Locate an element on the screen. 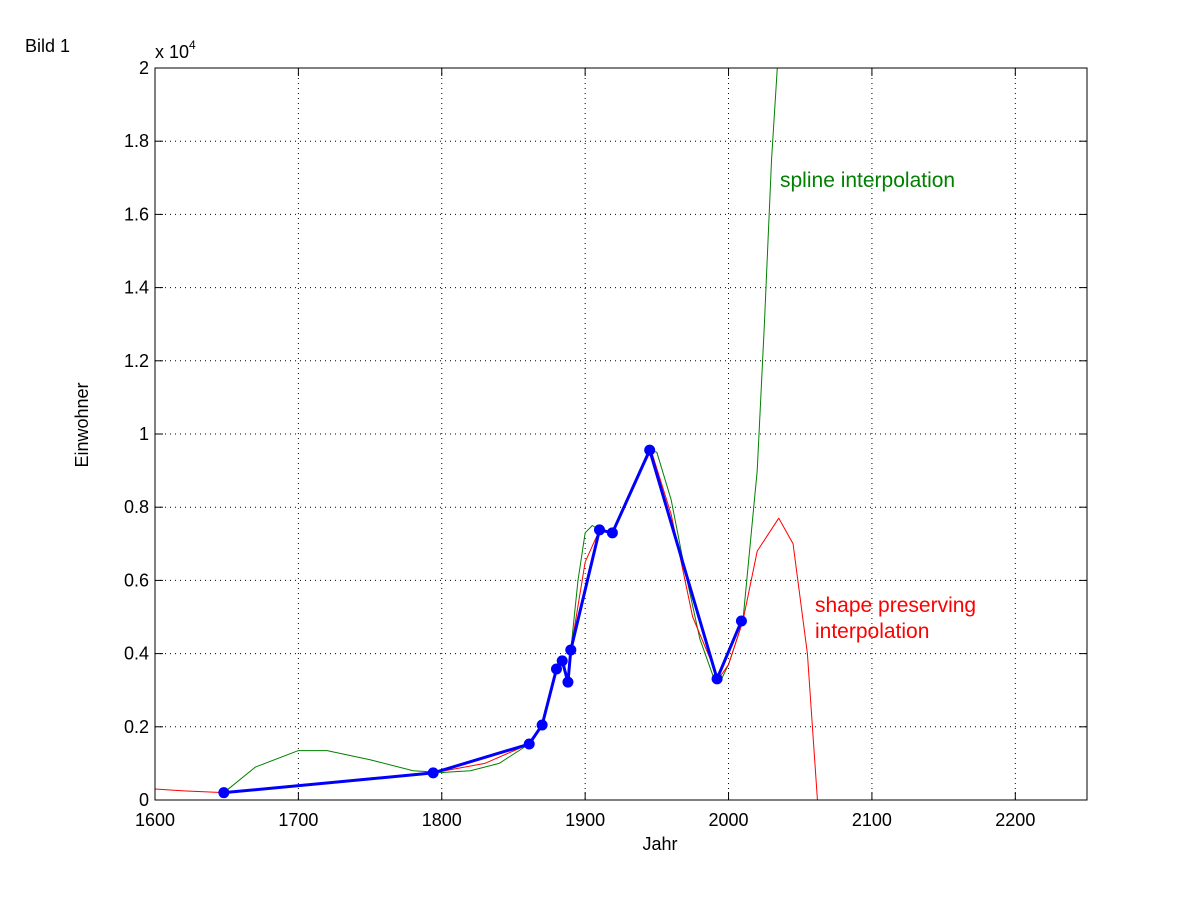 The height and width of the screenshot is (905, 1201). y-tick-label: 0.2 is located at coordinates (136, 727).